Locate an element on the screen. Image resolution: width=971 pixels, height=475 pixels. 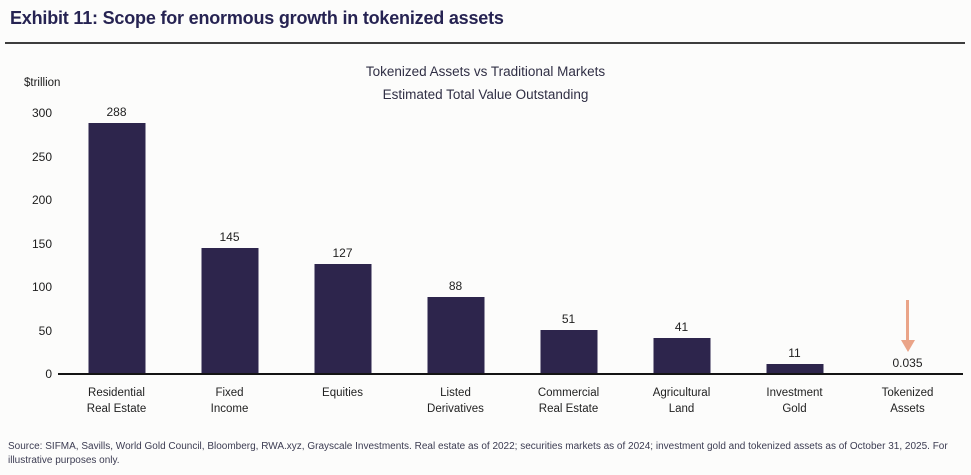
bar-slot: 288 is located at coordinates (116, 239).